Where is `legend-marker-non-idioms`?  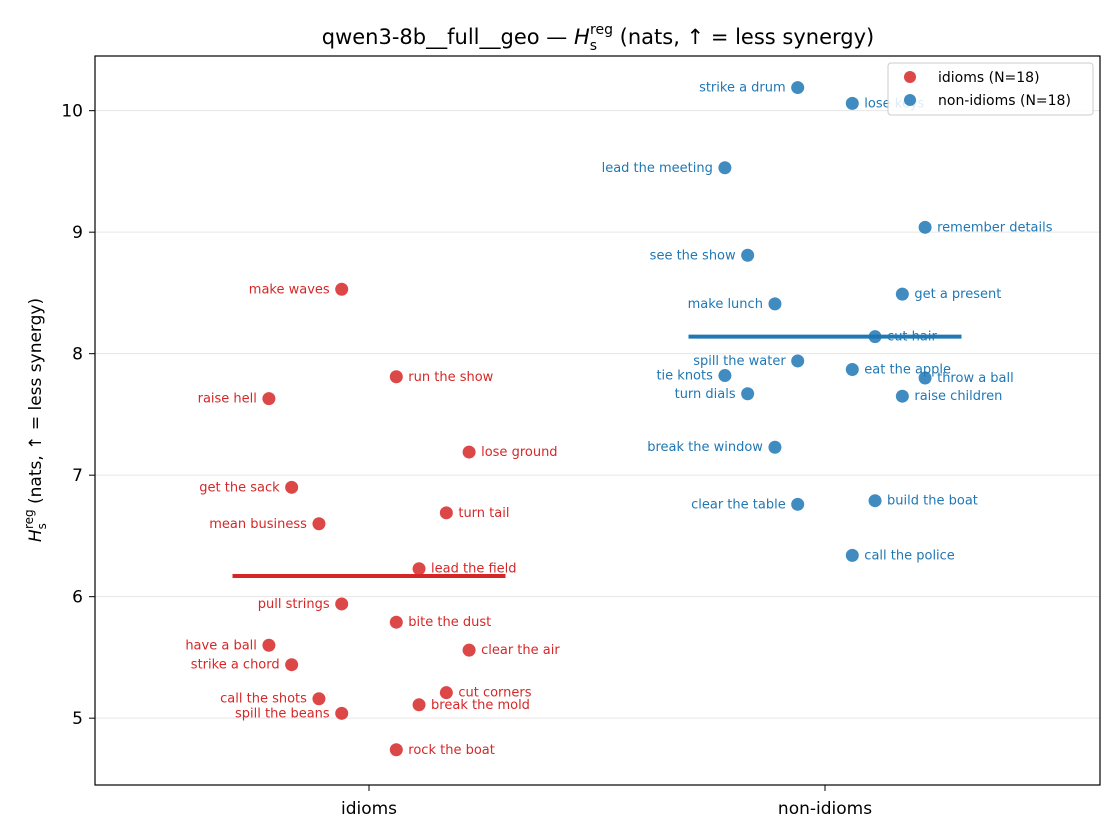 legend-marker-non-idioms is located at coordinates (910, 100).